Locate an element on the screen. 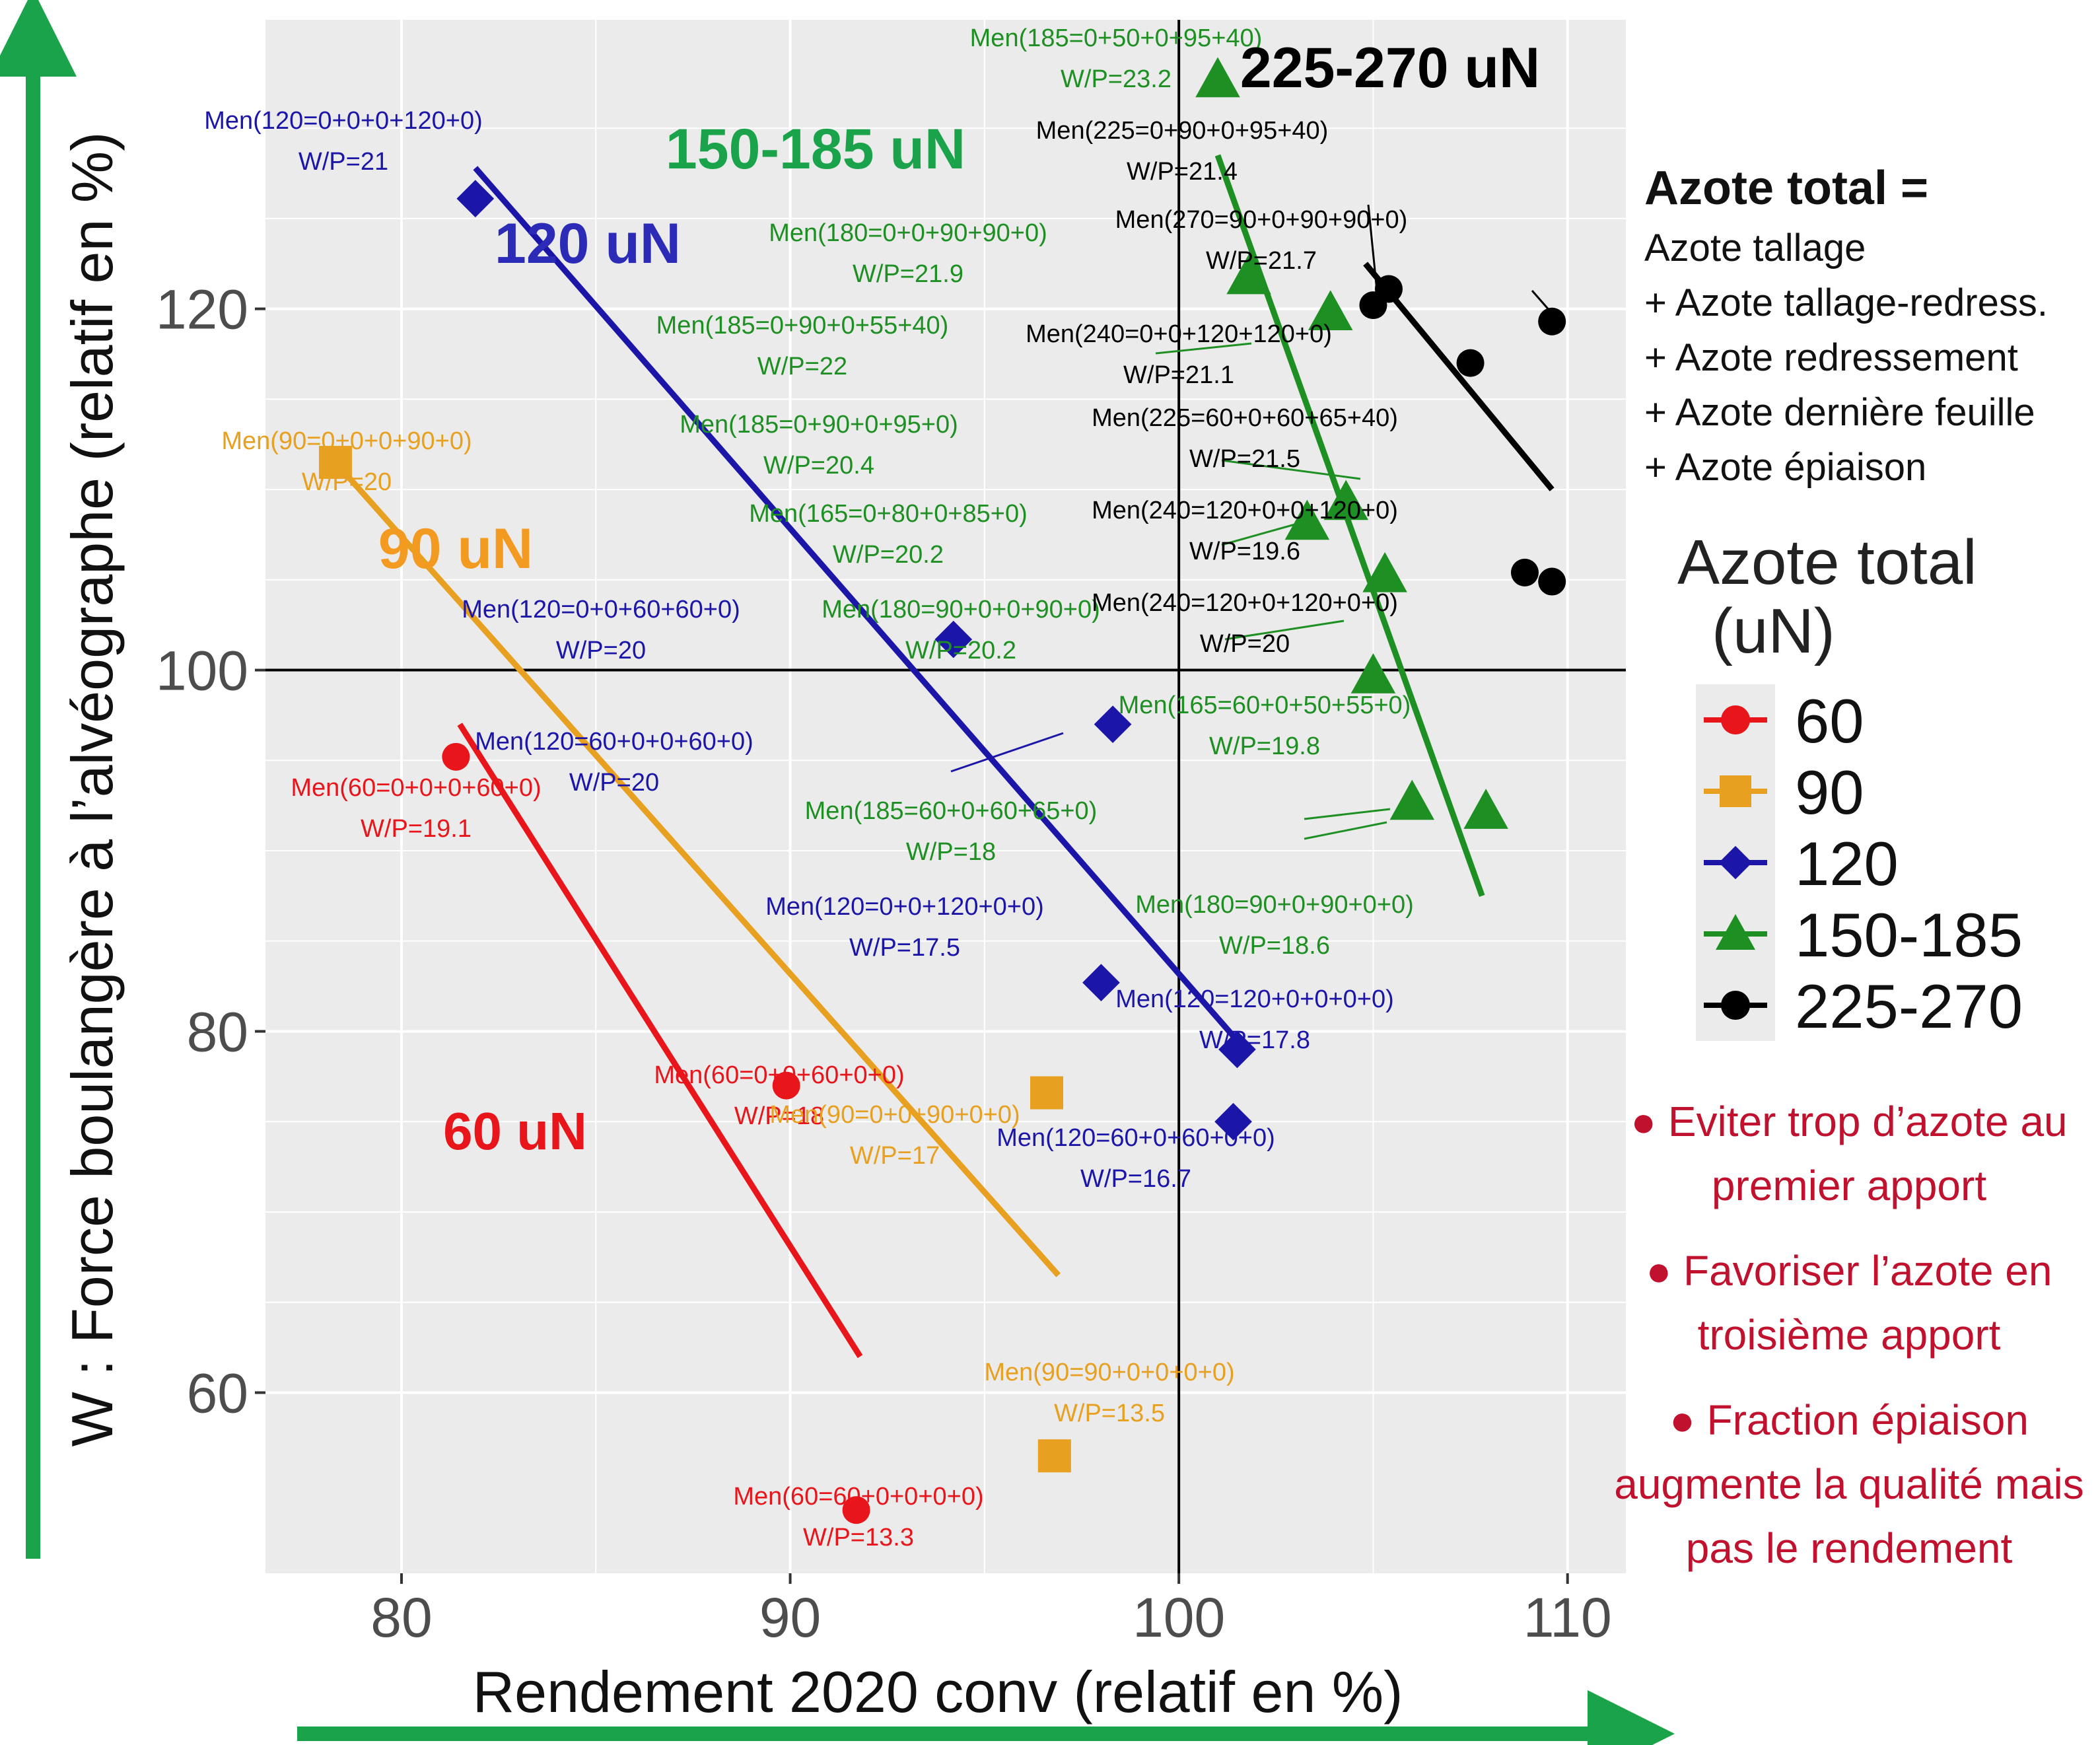  point-wp-label: W/P=19.8 is located at coordinates (1264, 746).